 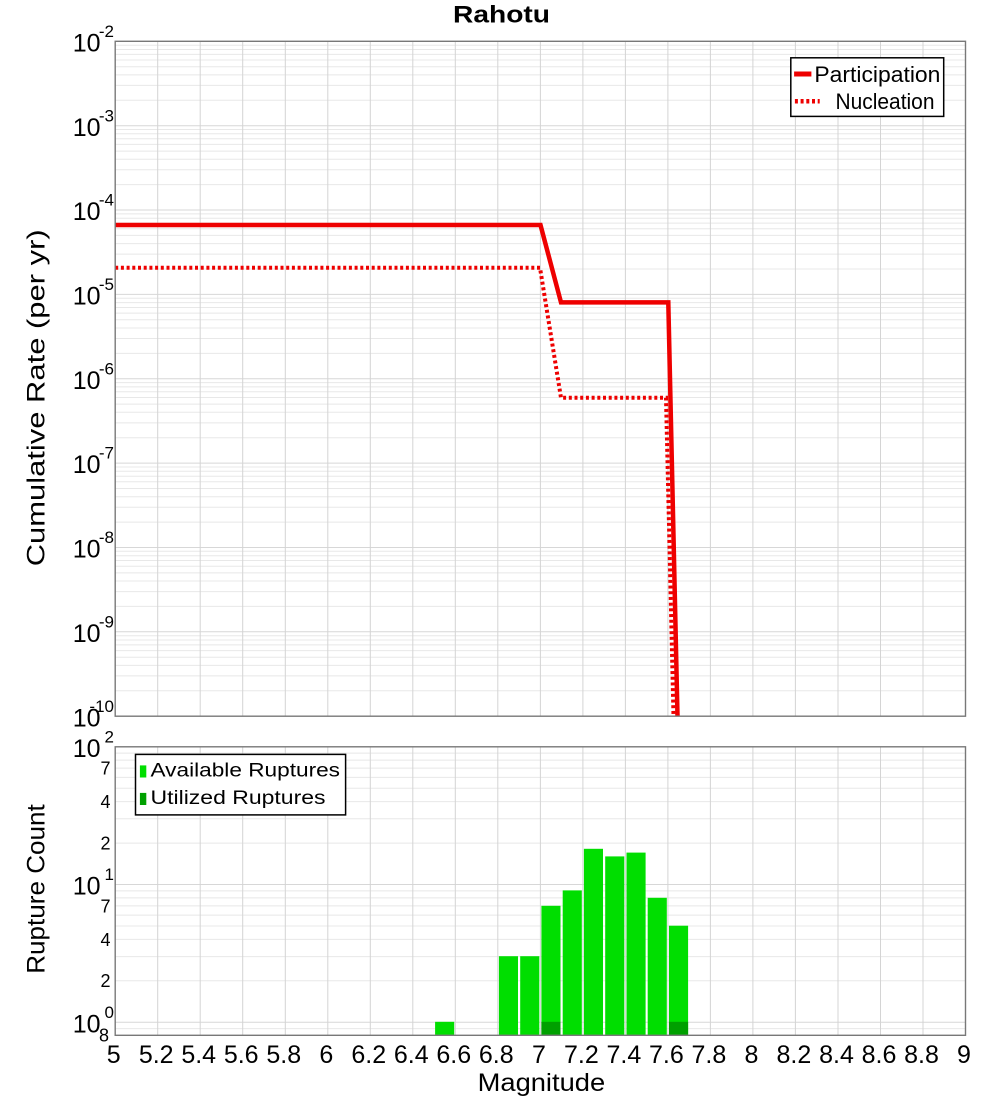 I want to click on svg-text: 7.6, so click(x=666, y=1055).